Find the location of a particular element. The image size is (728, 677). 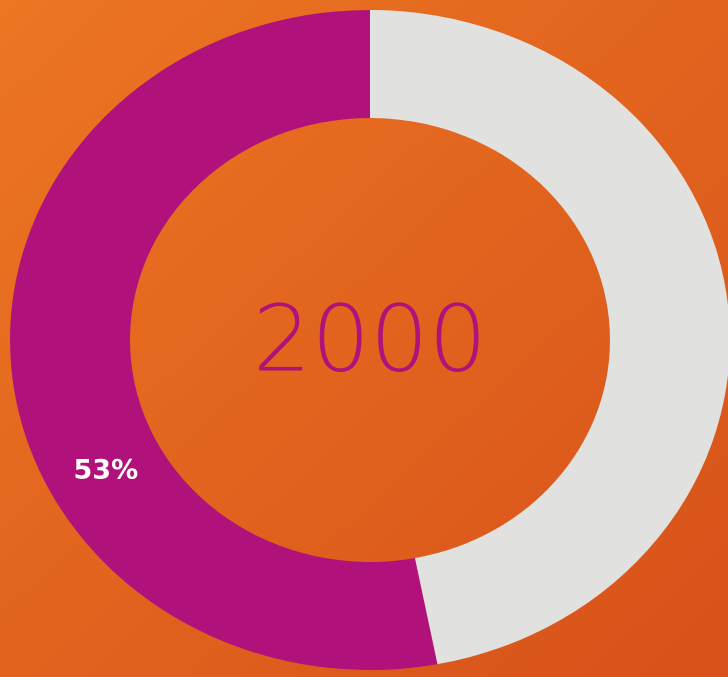

value-label: 53% is located at coordinates (106, 469).